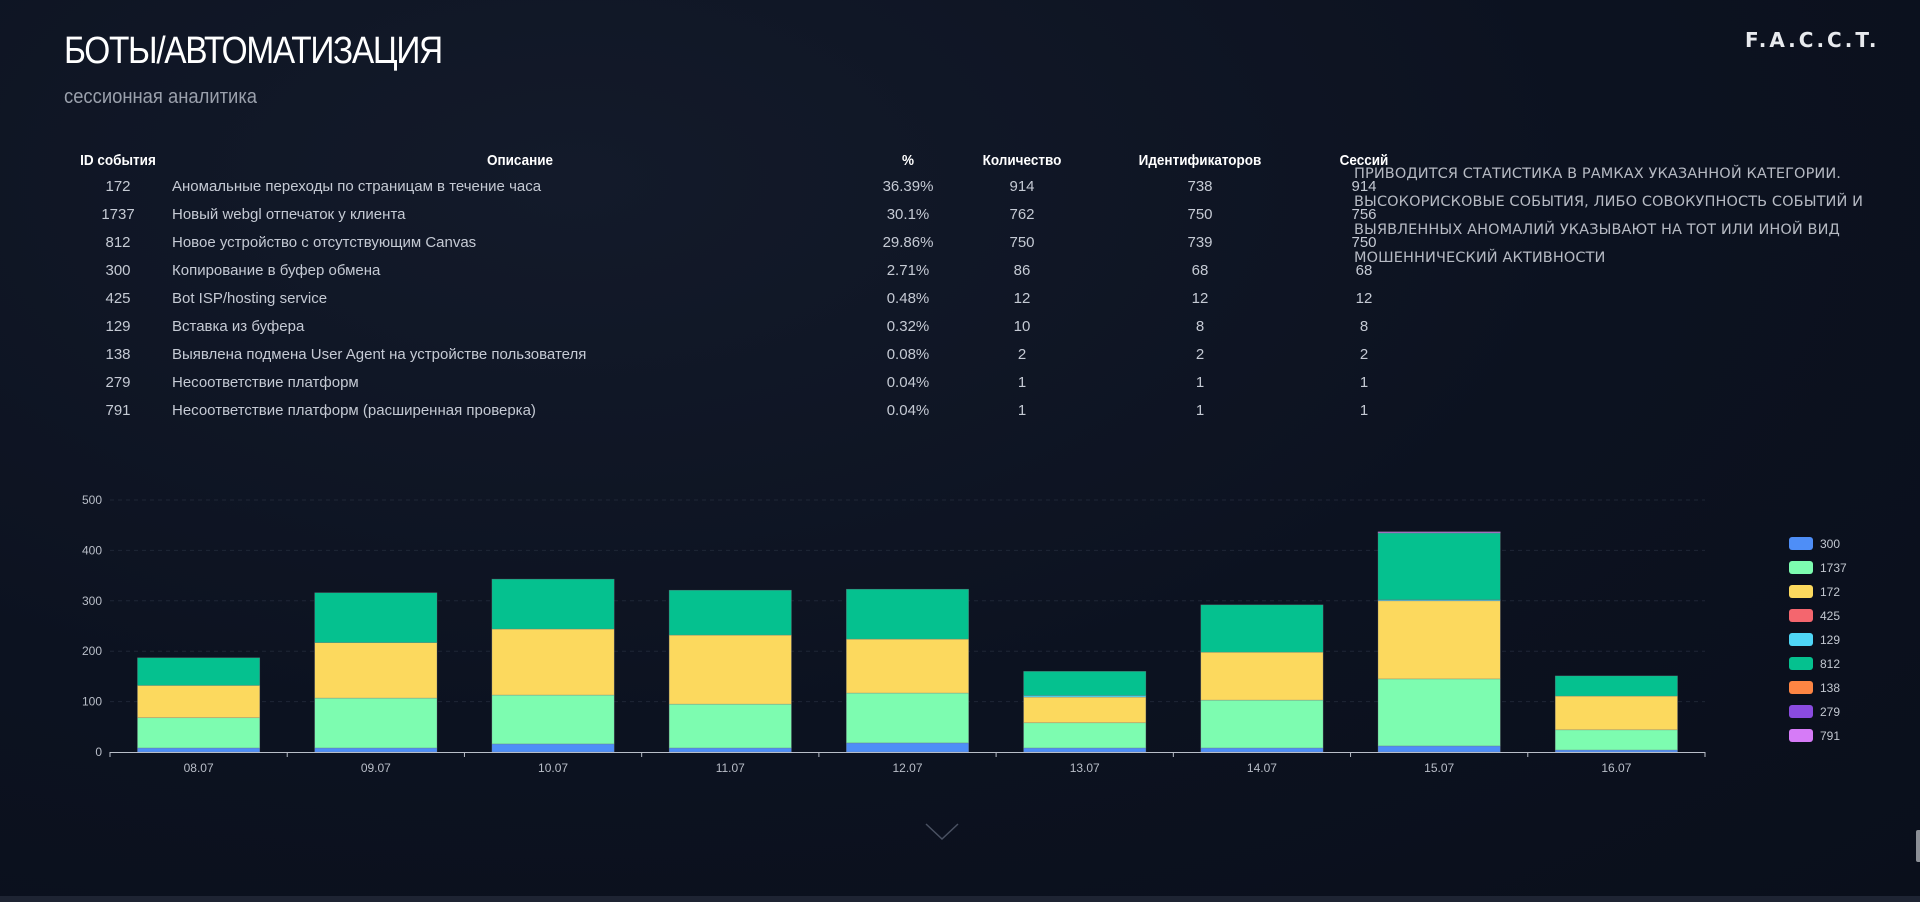 The height and width of the screenshot is (902, 1920). What do you see at coordinates (1439, 566) in the screenshot?
I see `bar-segment-812-15.07` at bounding box center [1439, 566].